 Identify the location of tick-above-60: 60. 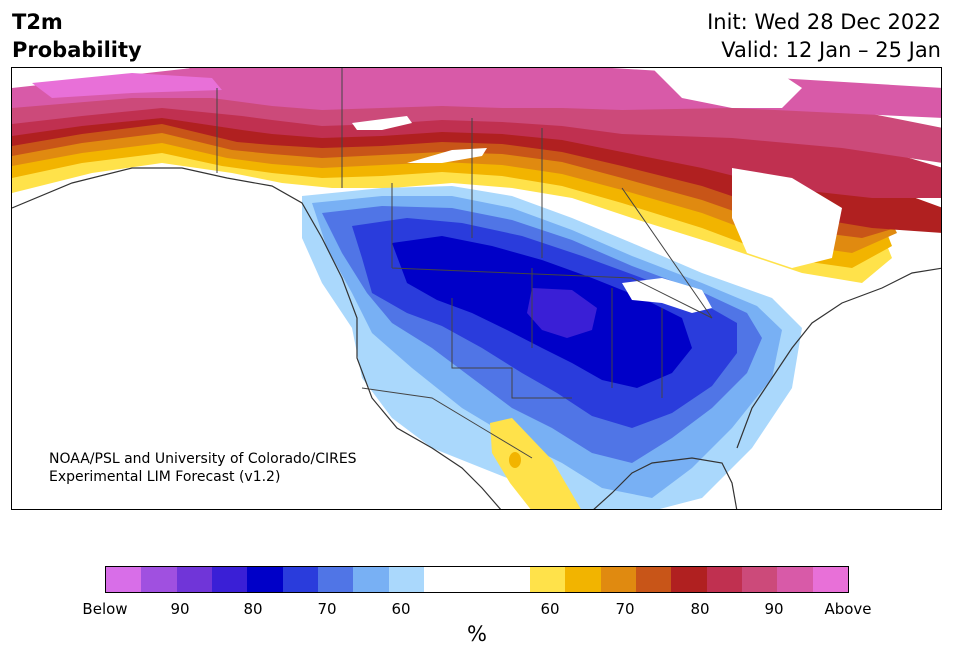
(550, 609).